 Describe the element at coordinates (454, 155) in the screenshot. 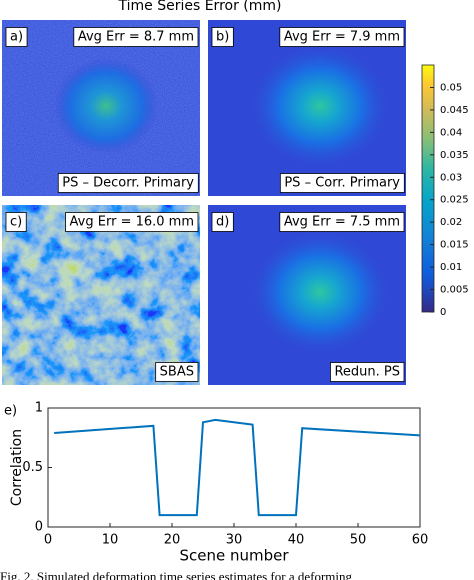

I see `colorbar-tick-label: 0.035` at that location.